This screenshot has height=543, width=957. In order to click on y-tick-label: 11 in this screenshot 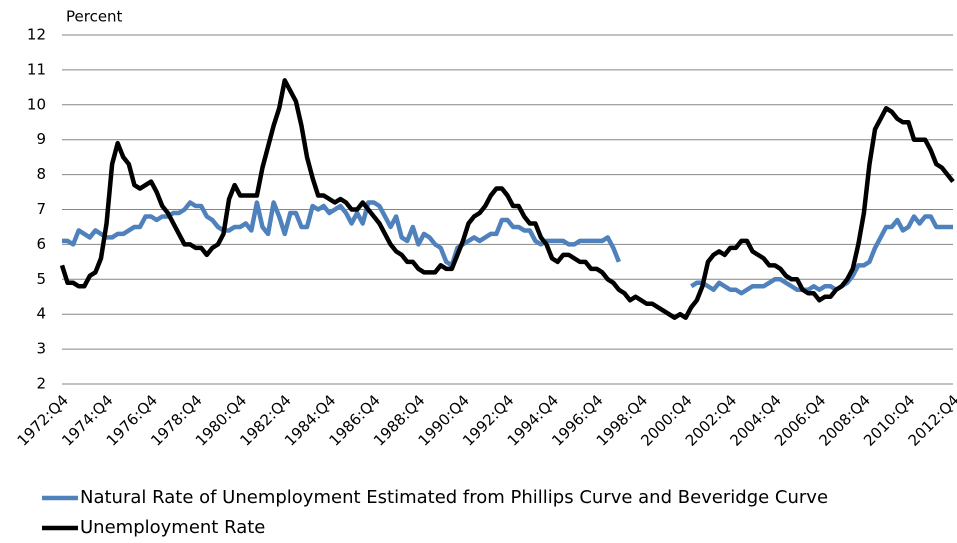, I will do `click(36, 69)`.